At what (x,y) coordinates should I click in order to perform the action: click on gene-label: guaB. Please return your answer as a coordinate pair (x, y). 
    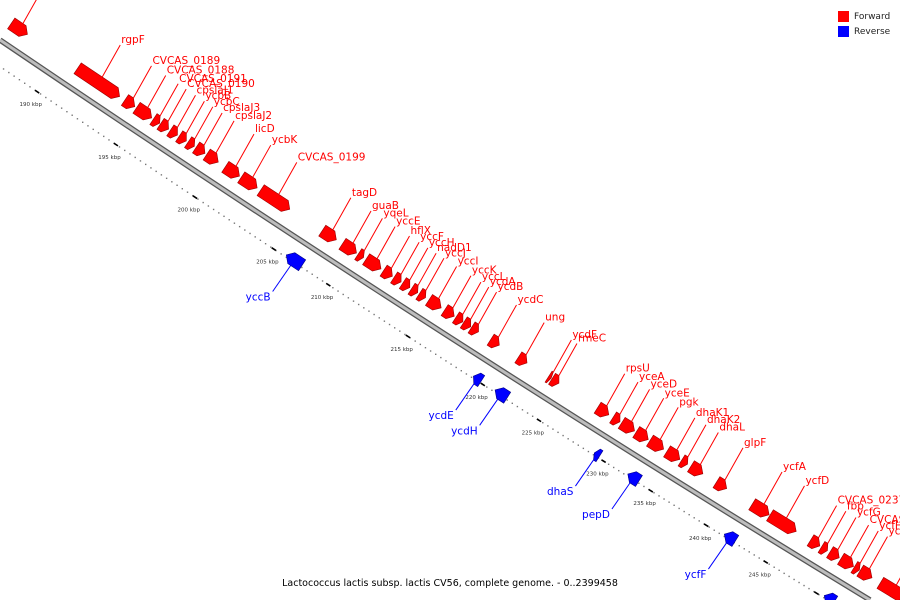
    Looking at the image, I should click on (385, 206).